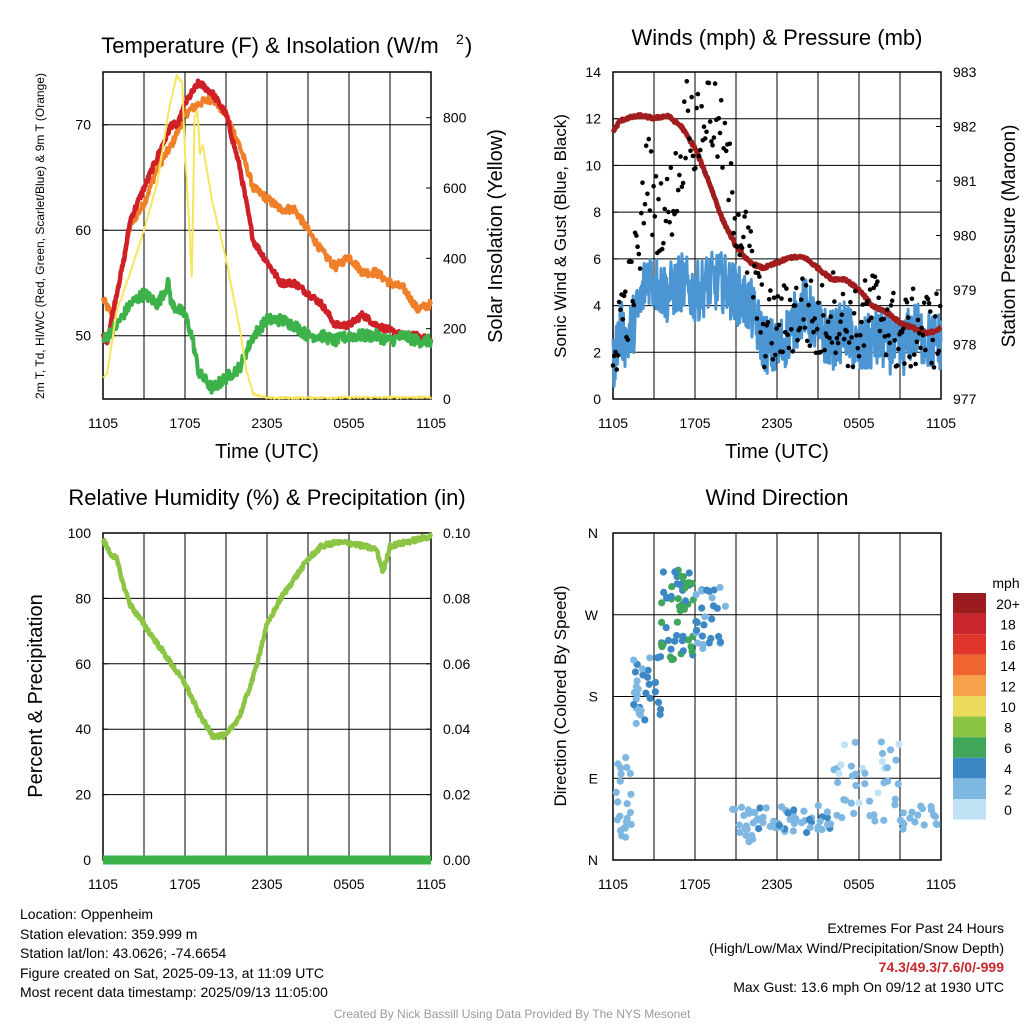 Image resolution: width=1024 pixels, height=1024 pixels. What do you see at coordinates (593, 72) in the screenshot?
I see `y-tick-label-left: 14` at bounding box center [593, 72].